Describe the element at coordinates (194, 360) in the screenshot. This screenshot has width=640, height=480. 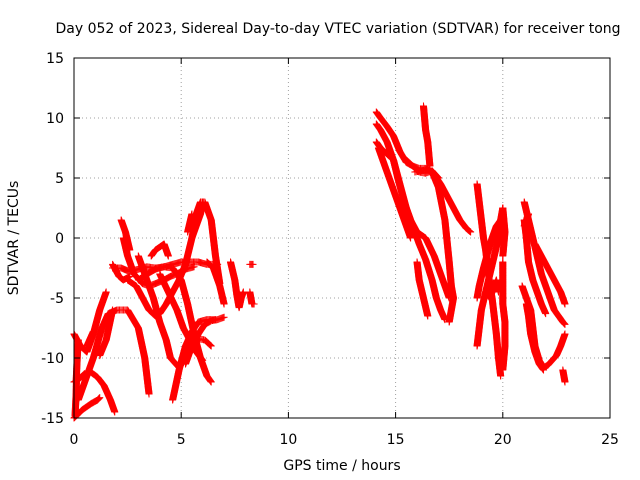
I see `series-track-t15` at that location.